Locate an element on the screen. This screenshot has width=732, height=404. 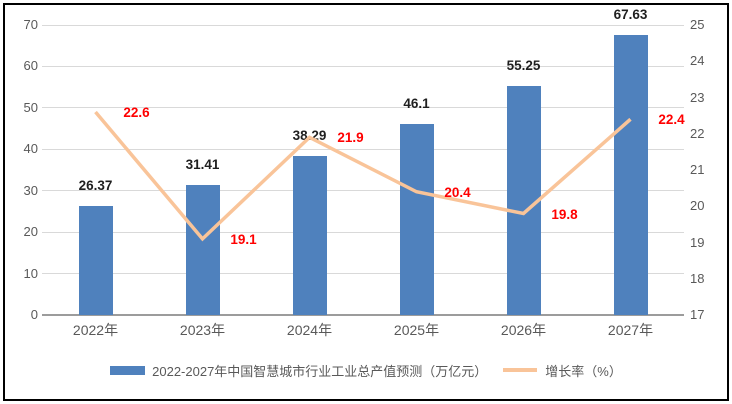
left-axis-tick-label: 20 is located at coordinates (30, 232).